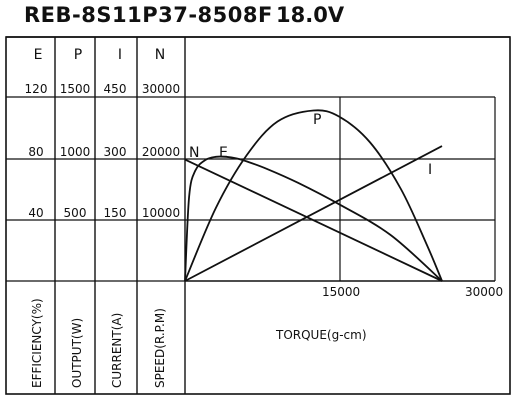 Image resolution: width=516 pixels, height=400 pixels. What do you see at coordinates (77, 352) in the screenshot?
I see `axis-label-output: OUTPUT(W)` at bounding box center [77, 352].